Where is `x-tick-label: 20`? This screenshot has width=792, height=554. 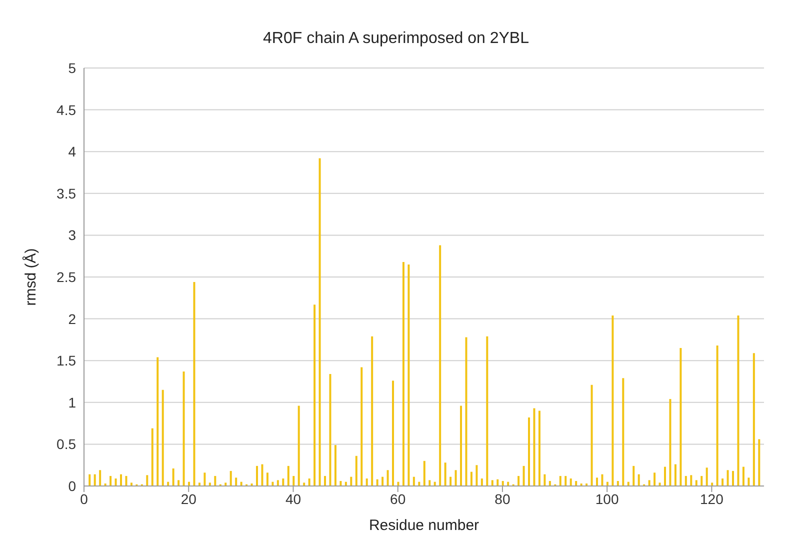
x-tick-label: 20 is located at coordinates (188, 498).